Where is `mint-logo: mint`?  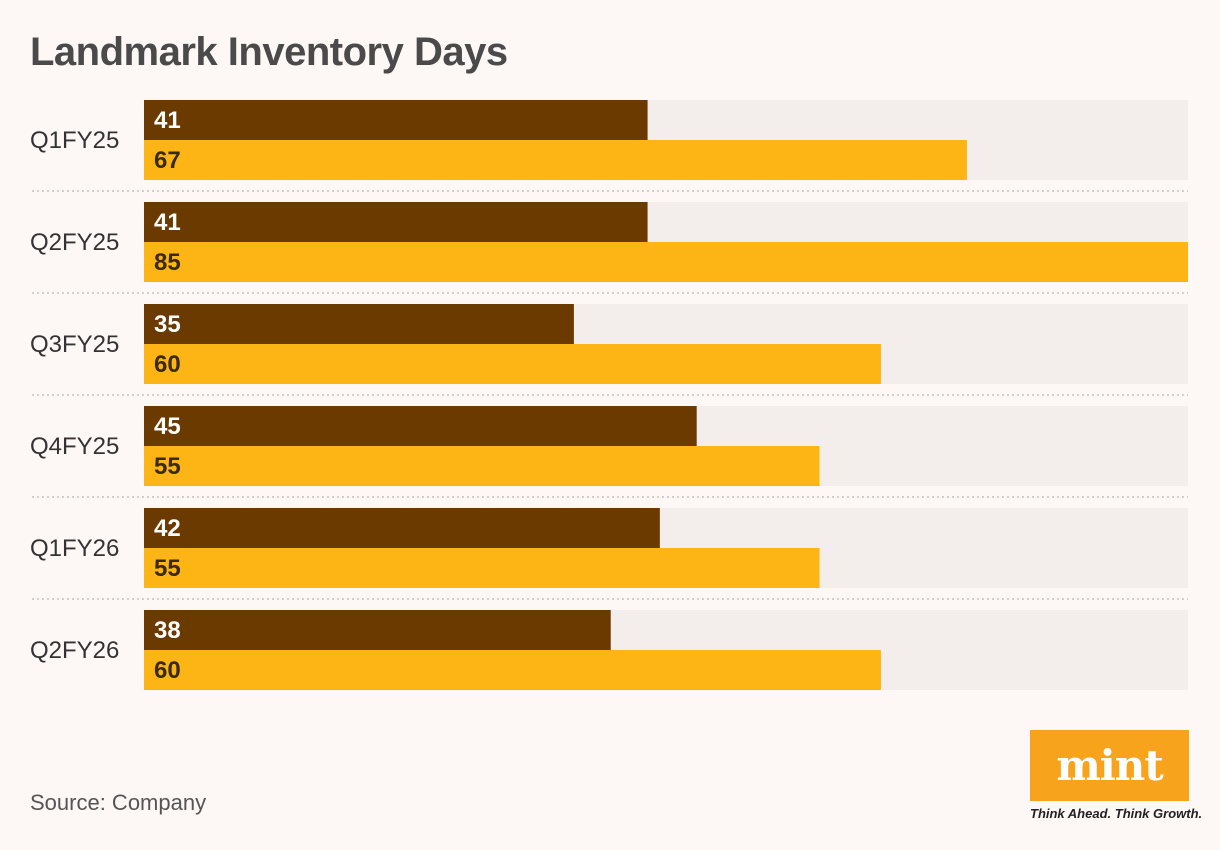
mint-logo: mint is located at coordinates (1109, 765).